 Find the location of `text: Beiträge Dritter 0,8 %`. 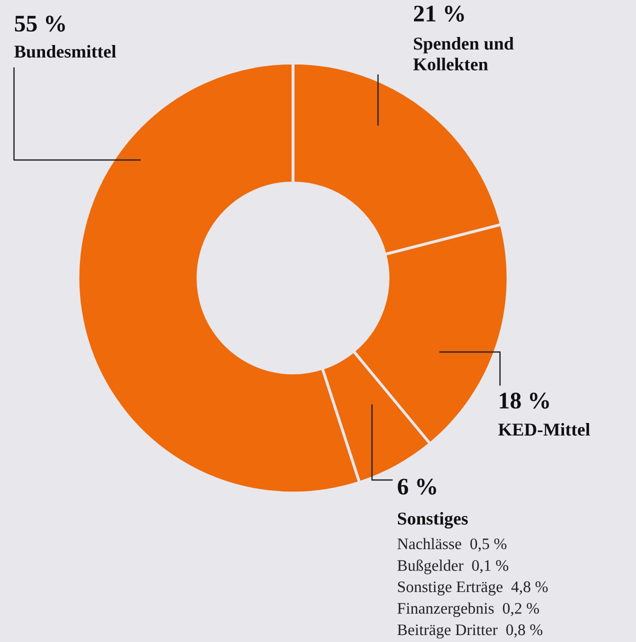

text: Beiträge Dritter 0,8 % is located at coordinates (469, 631).